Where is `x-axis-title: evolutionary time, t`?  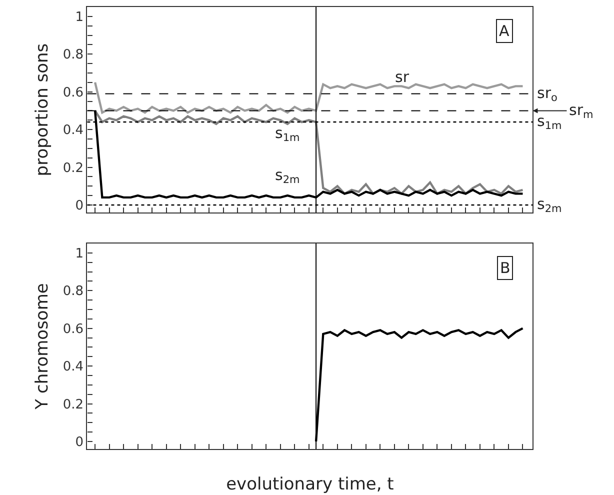 x-axis-title: evolutionary time, t is located at coordinates (310, 484).